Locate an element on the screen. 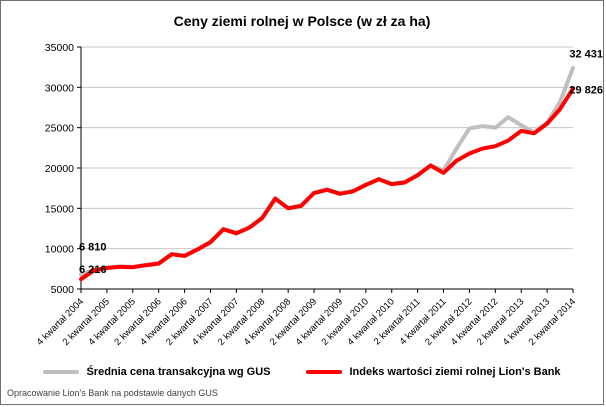 The image size is (606, 407). y-axis-label: 5000 is located at coordinates (63, 290).